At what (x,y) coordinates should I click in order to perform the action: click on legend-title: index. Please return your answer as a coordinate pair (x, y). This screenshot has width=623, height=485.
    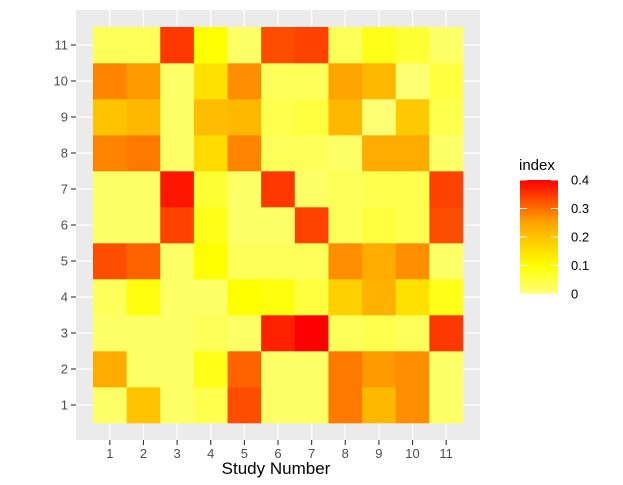
    Looking at the image, I should click on (537, 165).